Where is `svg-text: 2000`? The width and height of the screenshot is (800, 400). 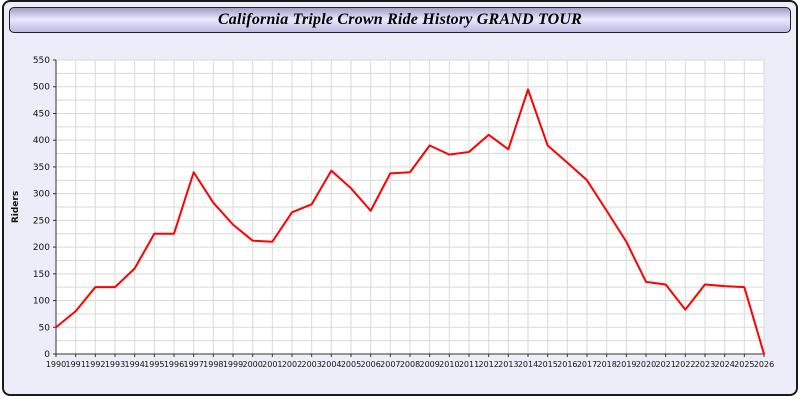
svg-text: 2000 is located at coordinates (252, 364).